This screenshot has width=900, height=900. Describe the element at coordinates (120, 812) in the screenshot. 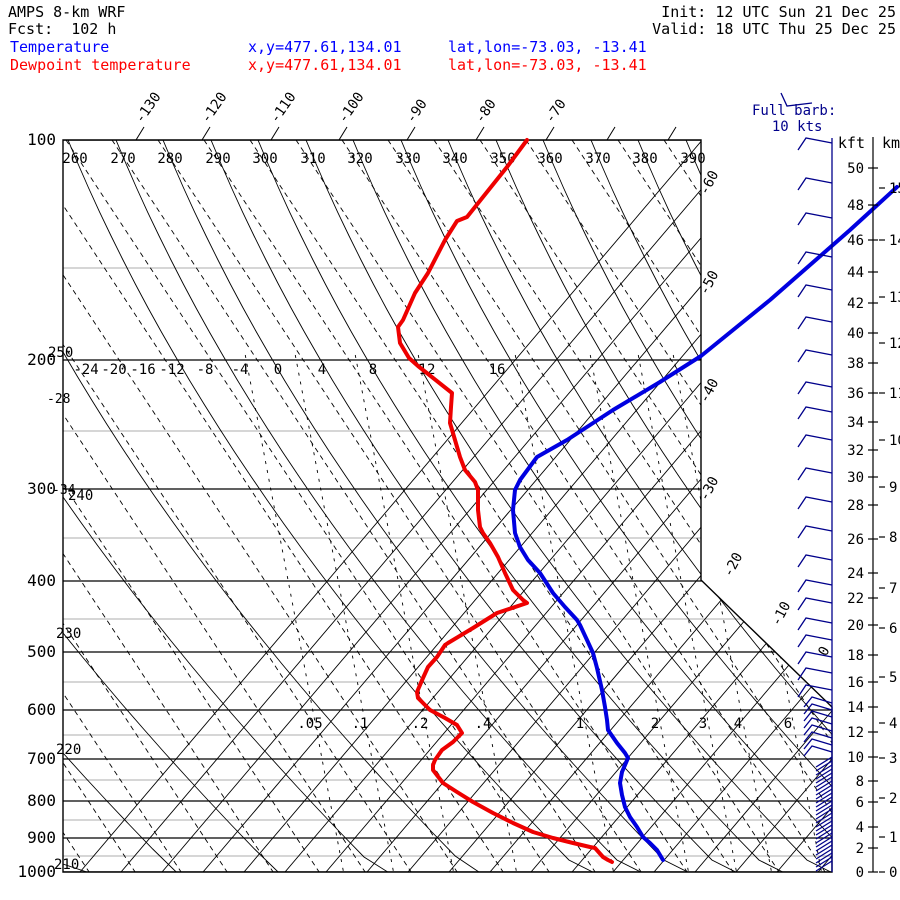

I see `dry-adiabat-line` at that location.